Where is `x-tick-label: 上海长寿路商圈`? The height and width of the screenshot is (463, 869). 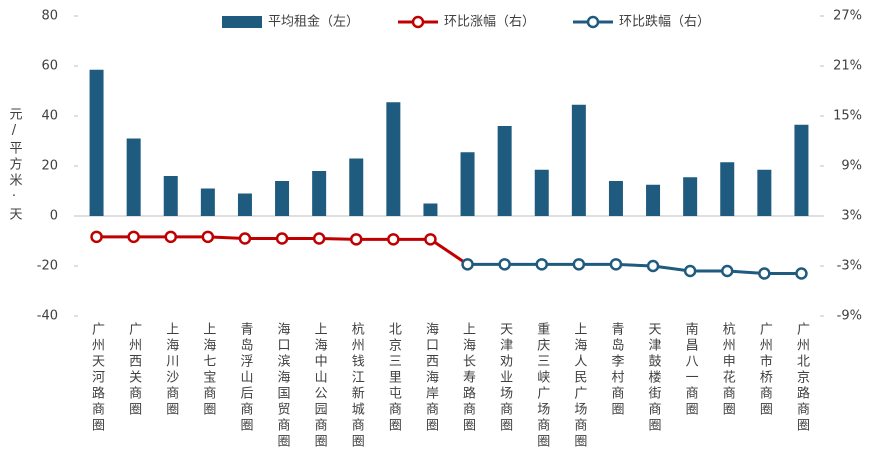 x-tick-label: 上海长寿路商圈 is located at coordinates (468, 378).